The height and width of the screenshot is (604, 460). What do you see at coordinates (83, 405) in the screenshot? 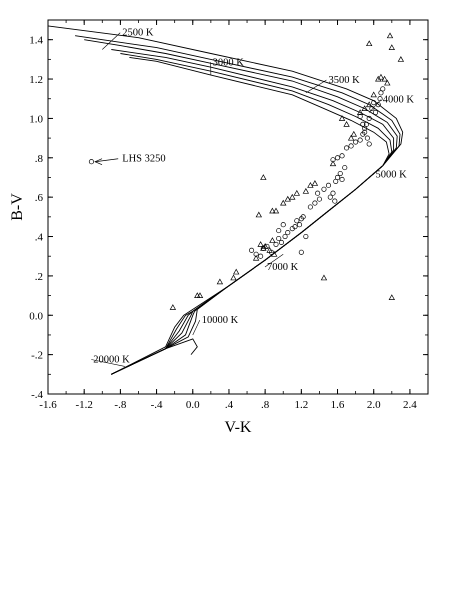
I see `x-tick-label: -1.2` at bounding box center [83, 405].